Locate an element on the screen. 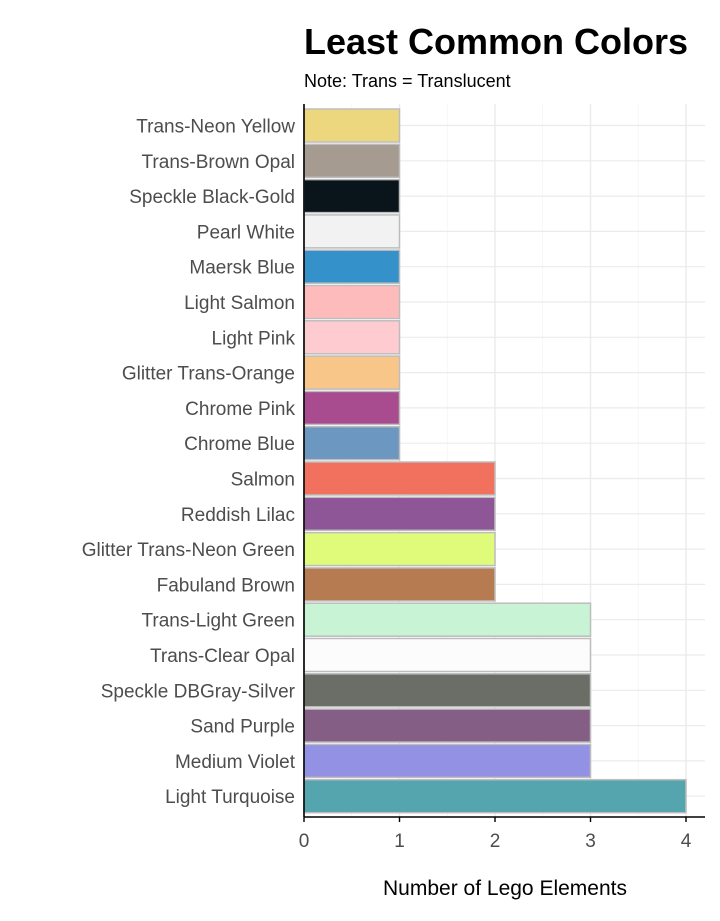 Image resolution: width=720 pixels, height=921 pixels. y-tick-label: Speckle Black-Gold is located at coordinates (212, 197).